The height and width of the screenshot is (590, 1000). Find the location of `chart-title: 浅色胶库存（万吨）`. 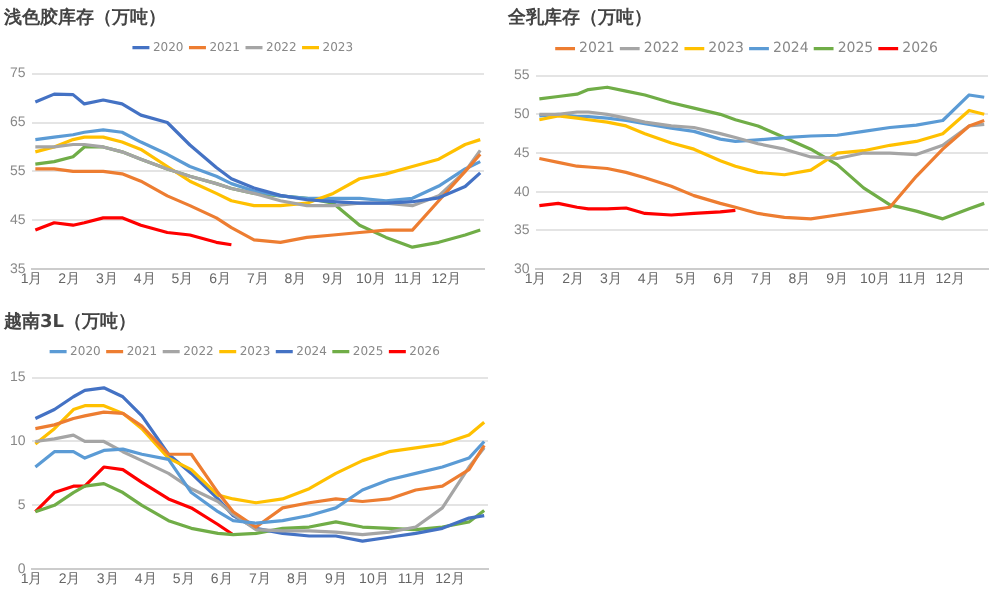

chart-title: 浅色胶库存（万吨） is located at coordinates (84, 18).